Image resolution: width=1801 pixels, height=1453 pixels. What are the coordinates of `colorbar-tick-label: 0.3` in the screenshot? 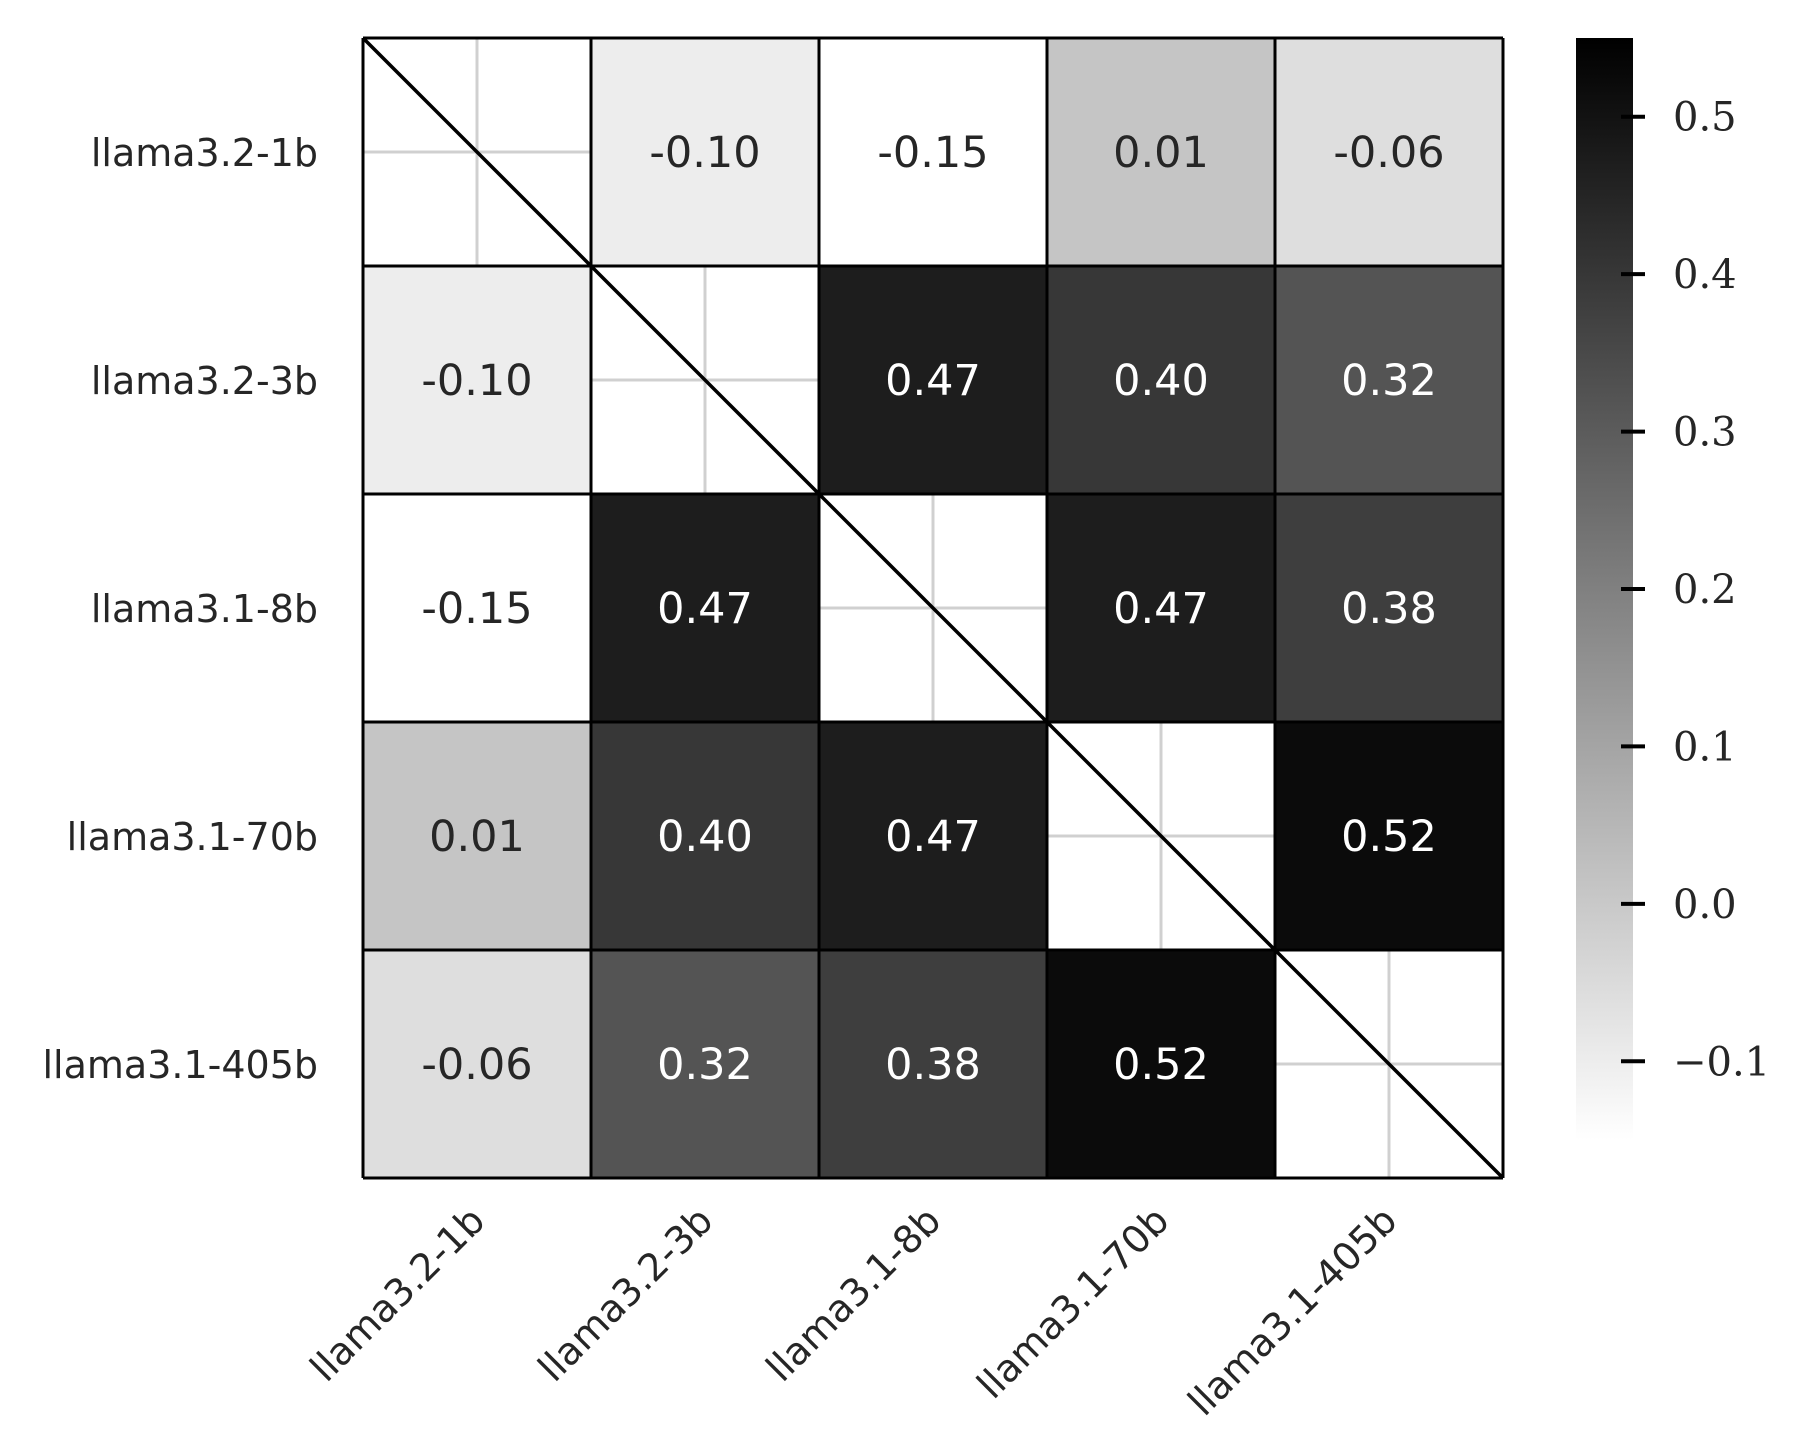 It's located at (1705, 433).